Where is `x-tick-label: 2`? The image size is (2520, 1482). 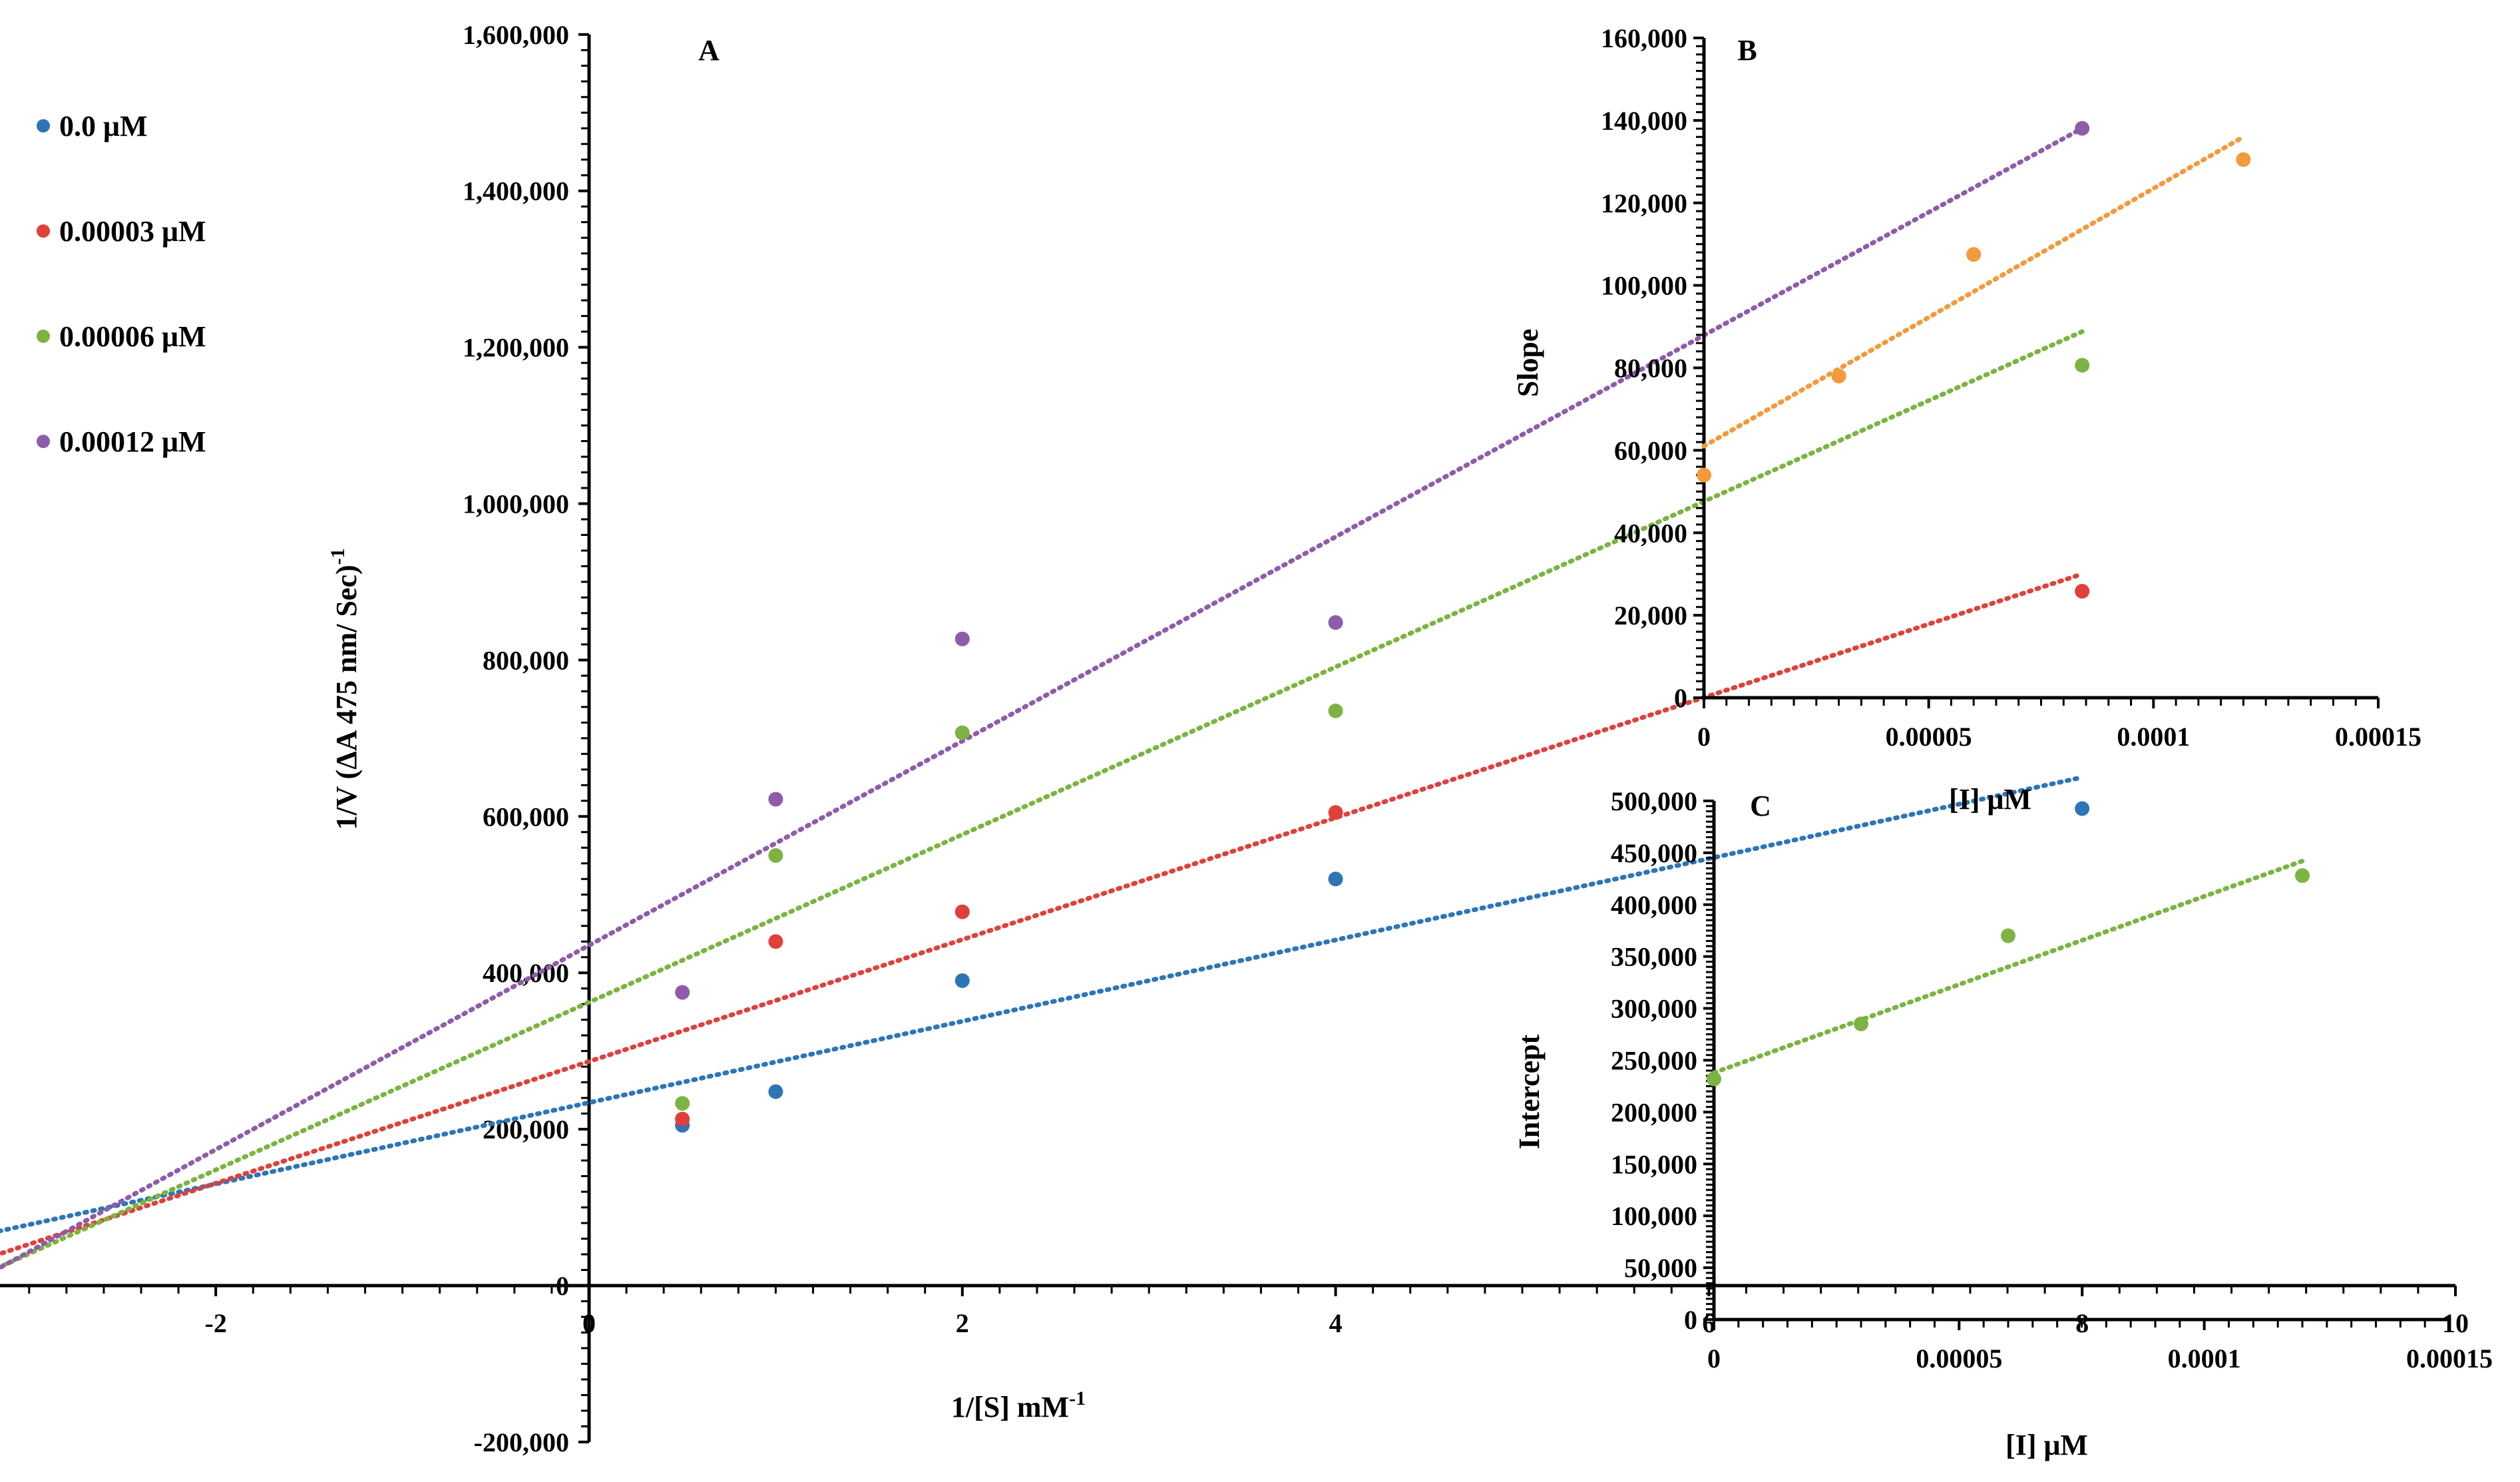 x-tick-label: 2 is located at coordinates (962, 1323).